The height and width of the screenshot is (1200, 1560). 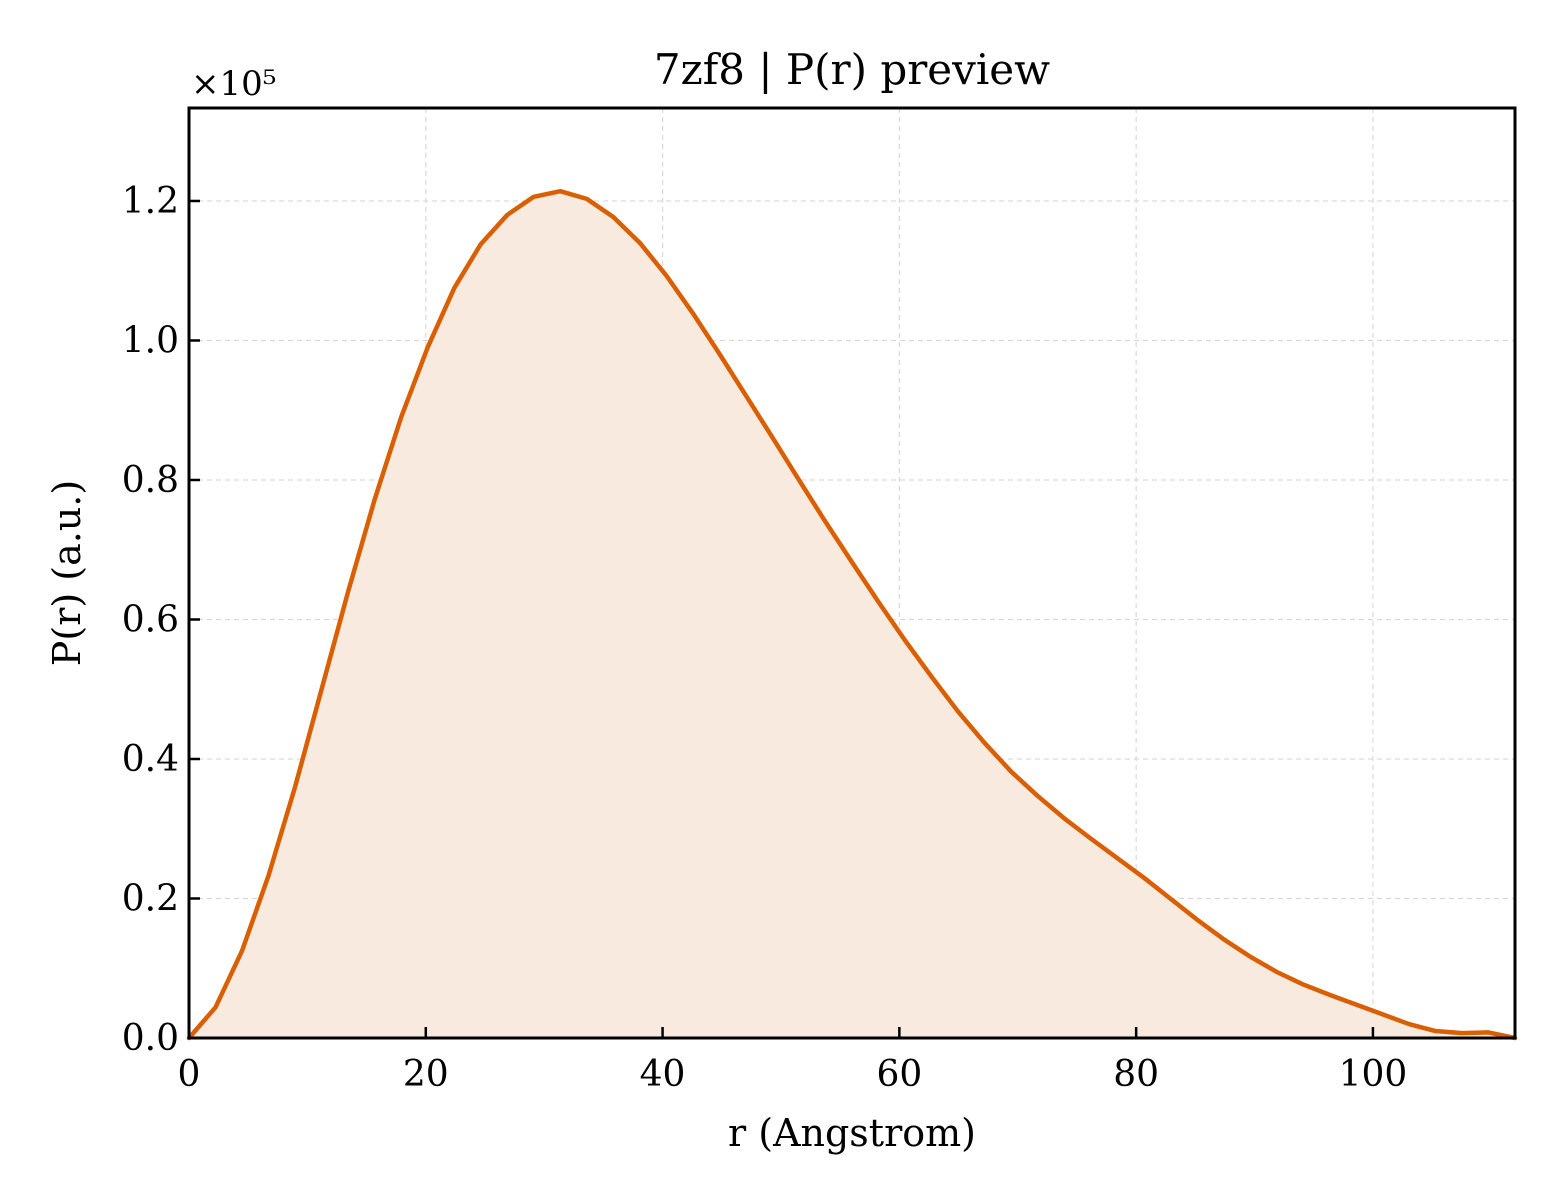 I want to click on y-tick-label: 0.4, so click(x=150, y=759).